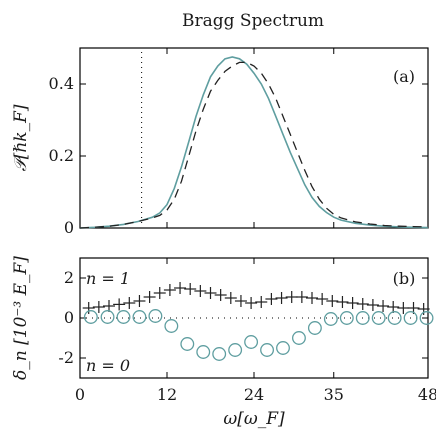 The height and width of the screenshot is (436, 436). I want to click on panel-b-ylabel: δ_n [10⁻³ E_F], so click(21, 318).